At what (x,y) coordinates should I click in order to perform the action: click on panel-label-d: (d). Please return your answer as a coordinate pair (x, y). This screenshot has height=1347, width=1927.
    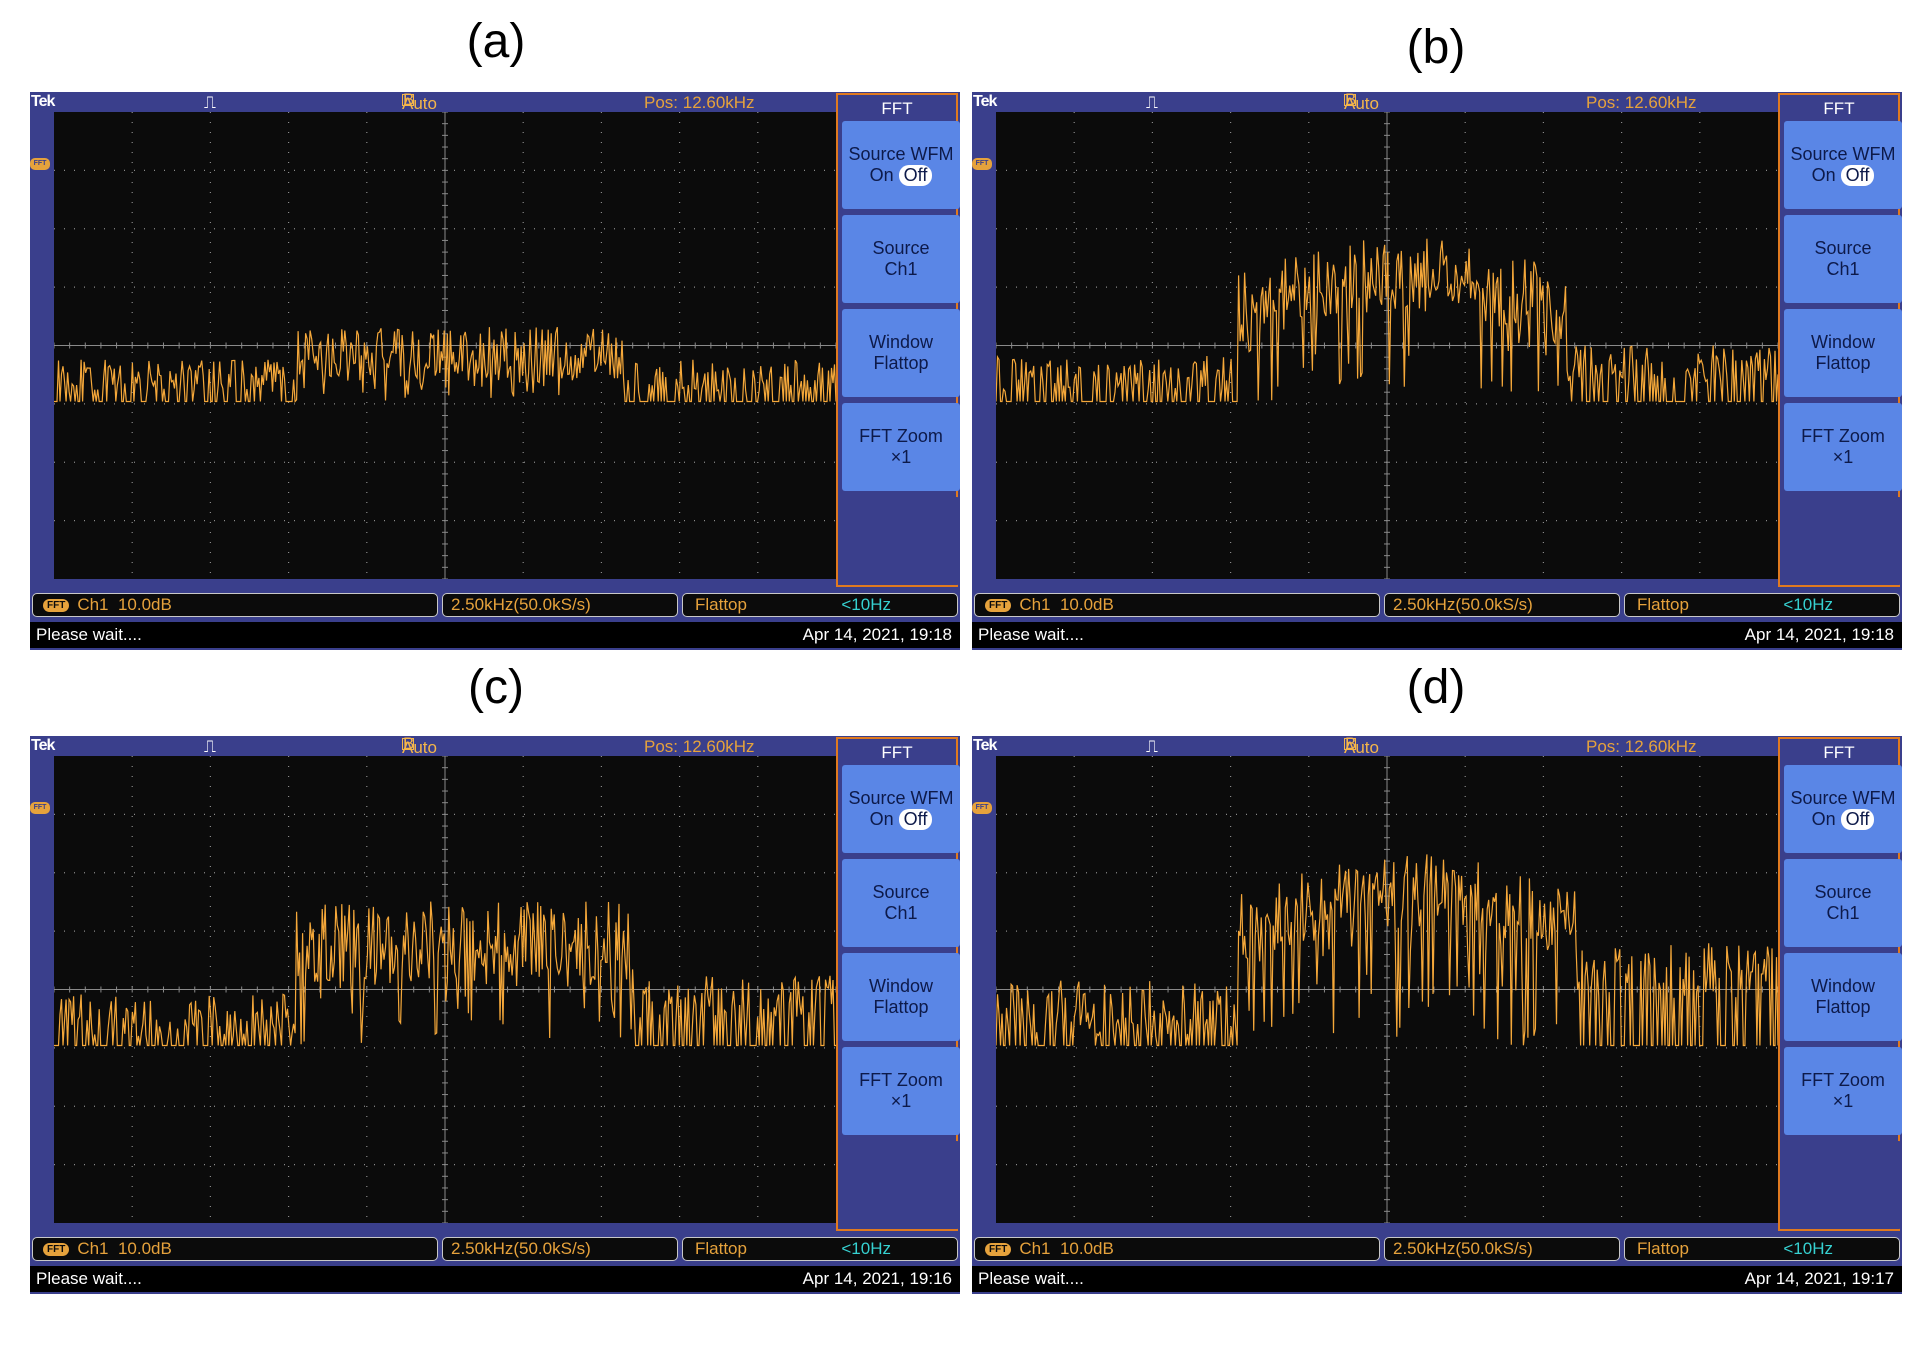
    Looking at the image, I should click on (1436, 687).